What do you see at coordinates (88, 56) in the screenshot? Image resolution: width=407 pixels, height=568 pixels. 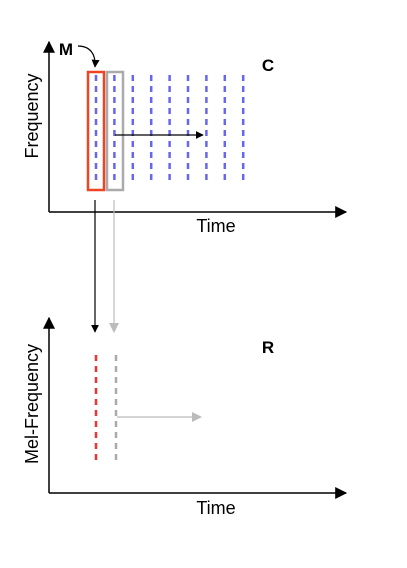 I see `frame-pointer-arrow` at bounding box center [88, 56].